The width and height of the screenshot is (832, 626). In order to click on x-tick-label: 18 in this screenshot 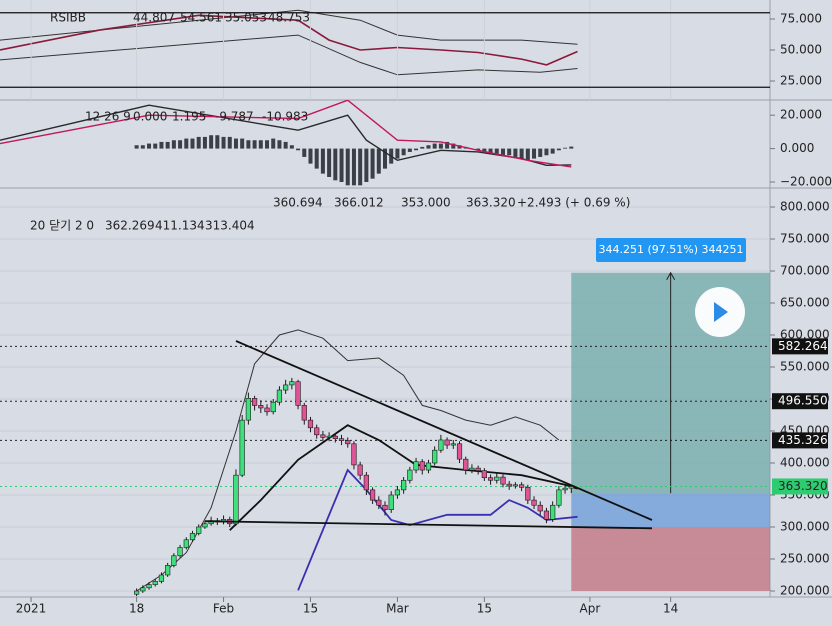, I will do `click(136, 609)`.